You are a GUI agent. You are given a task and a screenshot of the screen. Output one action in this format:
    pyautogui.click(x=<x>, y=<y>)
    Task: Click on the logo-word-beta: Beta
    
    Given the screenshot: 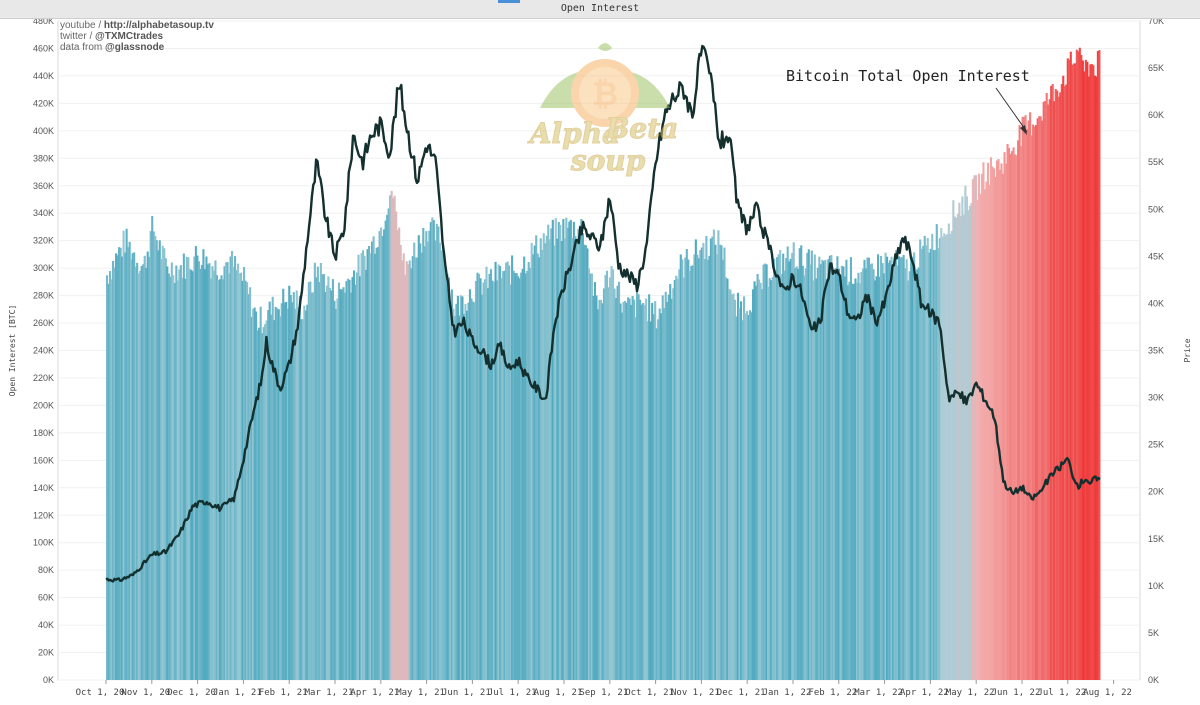 What is the action you would take?
    pyautogui.click(x=642, y=128)
    